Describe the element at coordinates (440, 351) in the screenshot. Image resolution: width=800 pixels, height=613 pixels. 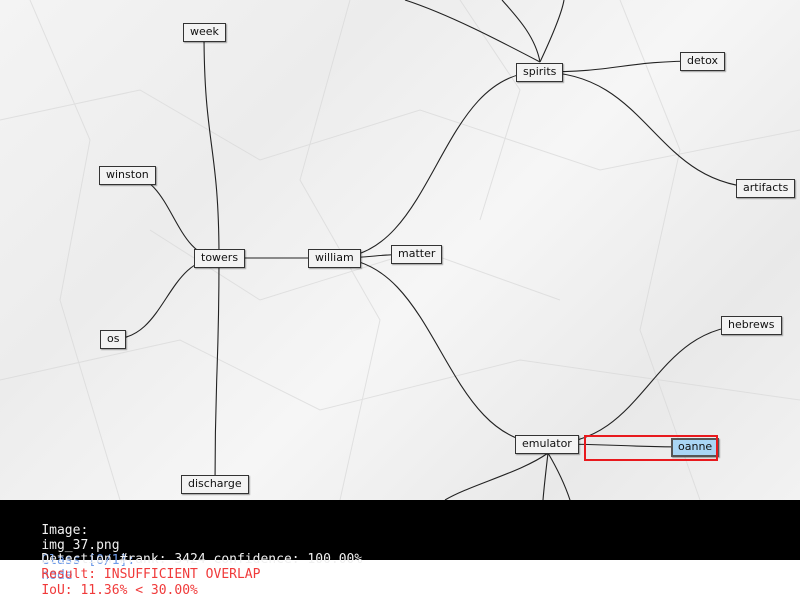
I see `edge-william-emulator` at that location.